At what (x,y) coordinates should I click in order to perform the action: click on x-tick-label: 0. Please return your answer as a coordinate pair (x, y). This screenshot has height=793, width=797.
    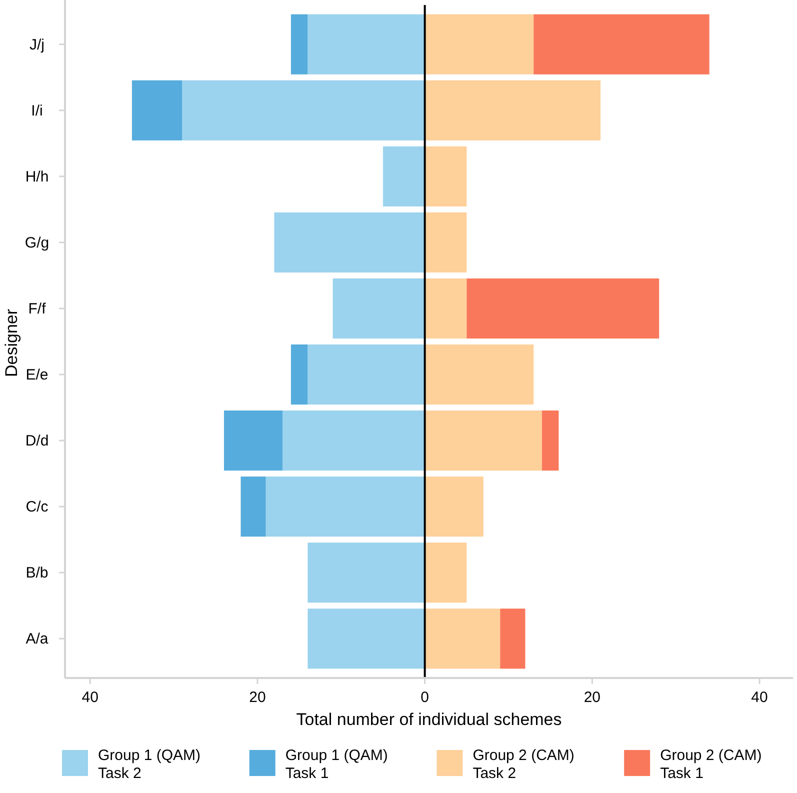
    Looking at the image, I should click on (424, 697).